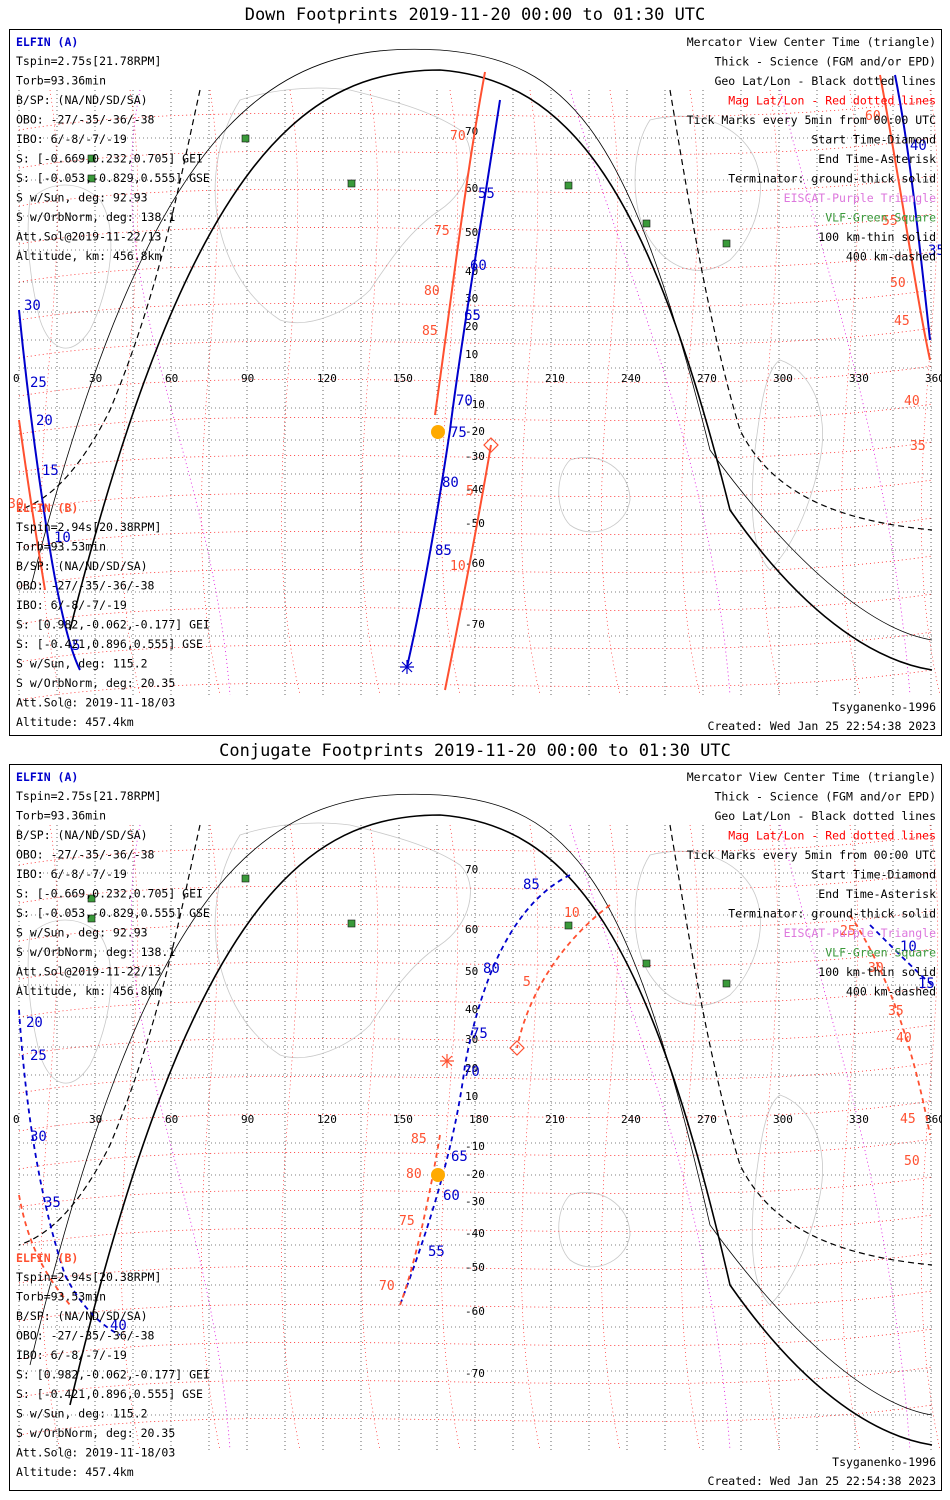  I want to click on elfin-a-info-line: Torb=93.36min, so click(61, 81).